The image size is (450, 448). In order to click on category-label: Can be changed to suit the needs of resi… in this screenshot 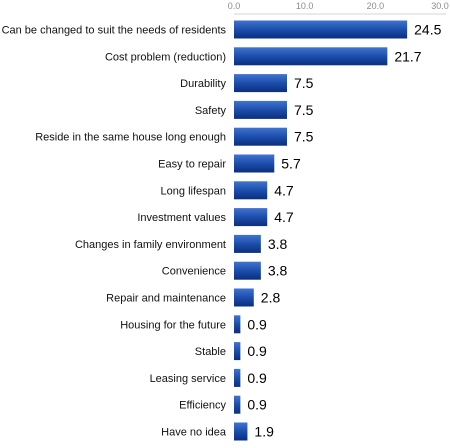, I will do `click(114, 31)`.